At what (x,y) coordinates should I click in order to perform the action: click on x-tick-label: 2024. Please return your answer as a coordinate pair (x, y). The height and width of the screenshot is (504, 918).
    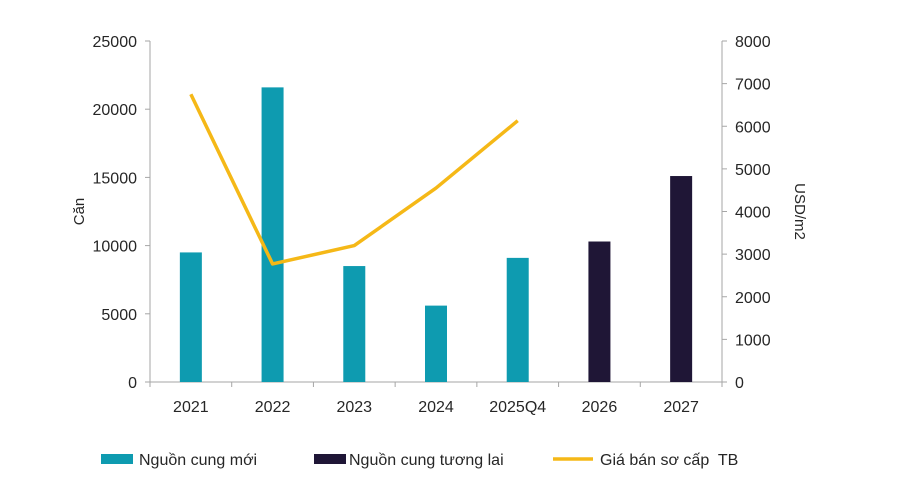
    Looking at the image, I should click on (436, 407).